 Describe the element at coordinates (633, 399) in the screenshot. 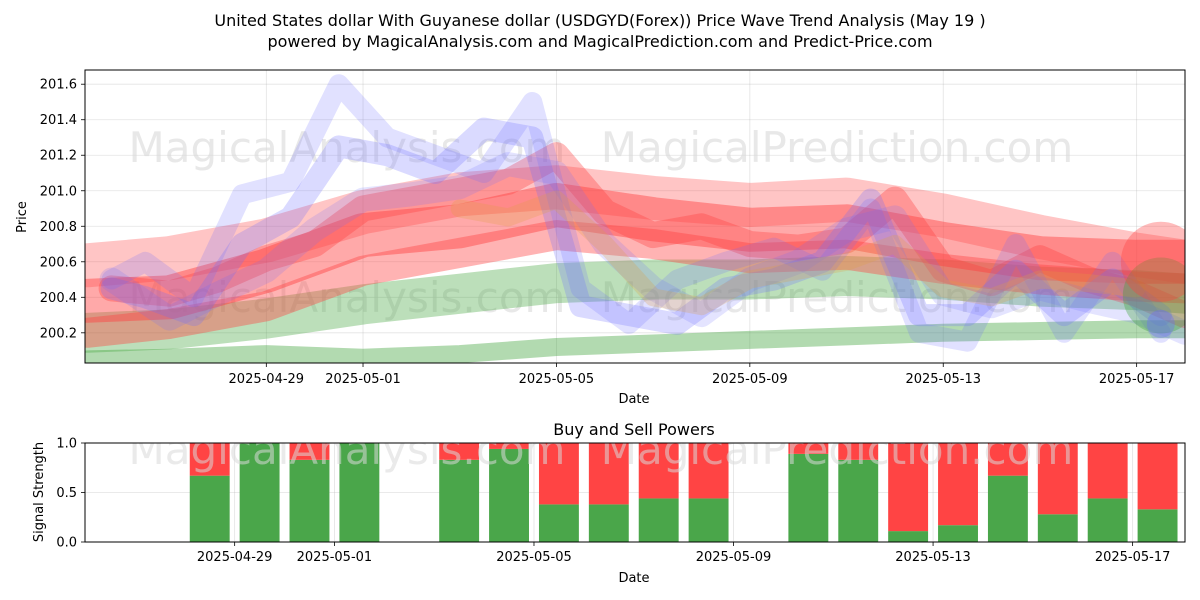

I see `price-x-axis-label: Date` at that location.